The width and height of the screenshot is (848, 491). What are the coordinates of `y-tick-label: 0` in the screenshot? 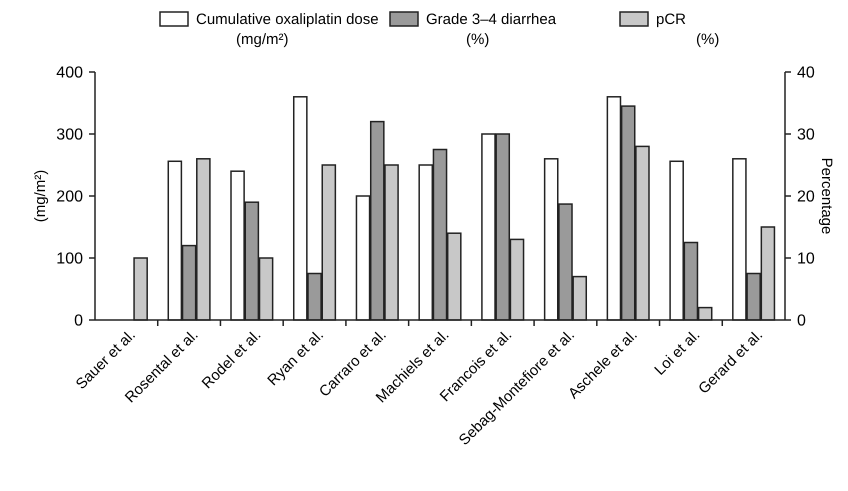 It's located at (79, 321).